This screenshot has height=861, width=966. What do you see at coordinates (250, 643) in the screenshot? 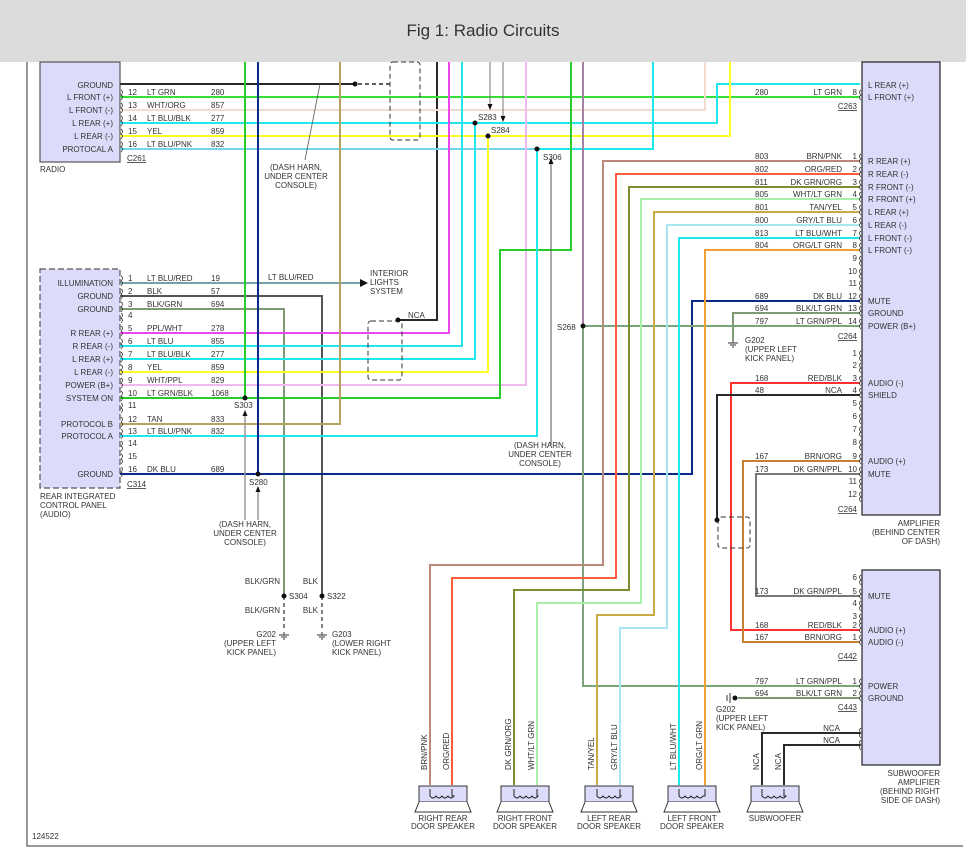
I see `ground-location: (UPPER LEFT` at bounding box center [250, 643].